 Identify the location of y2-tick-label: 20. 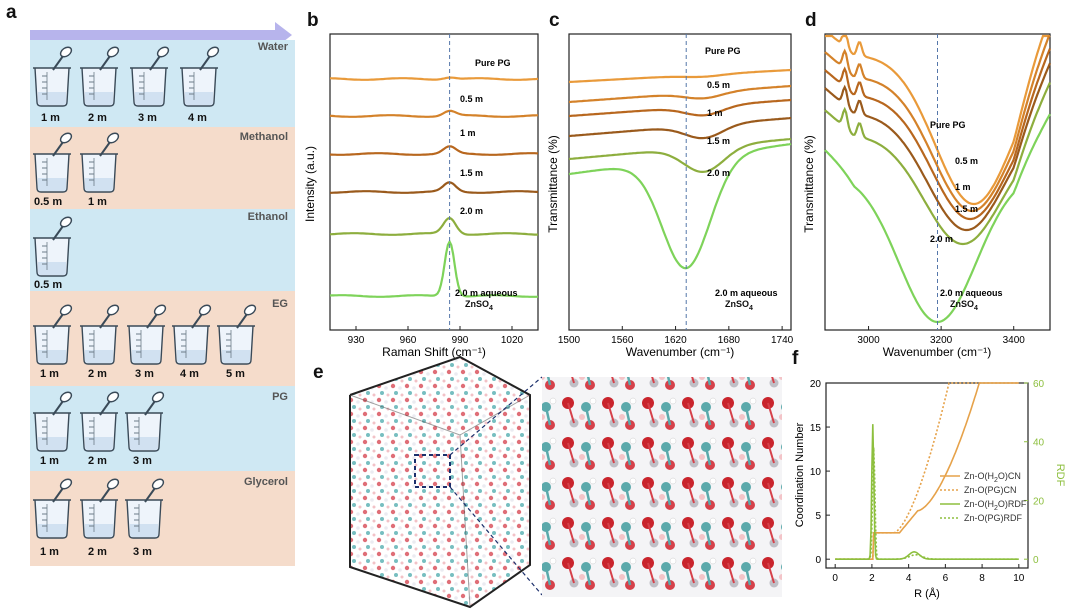
(1039, 501).